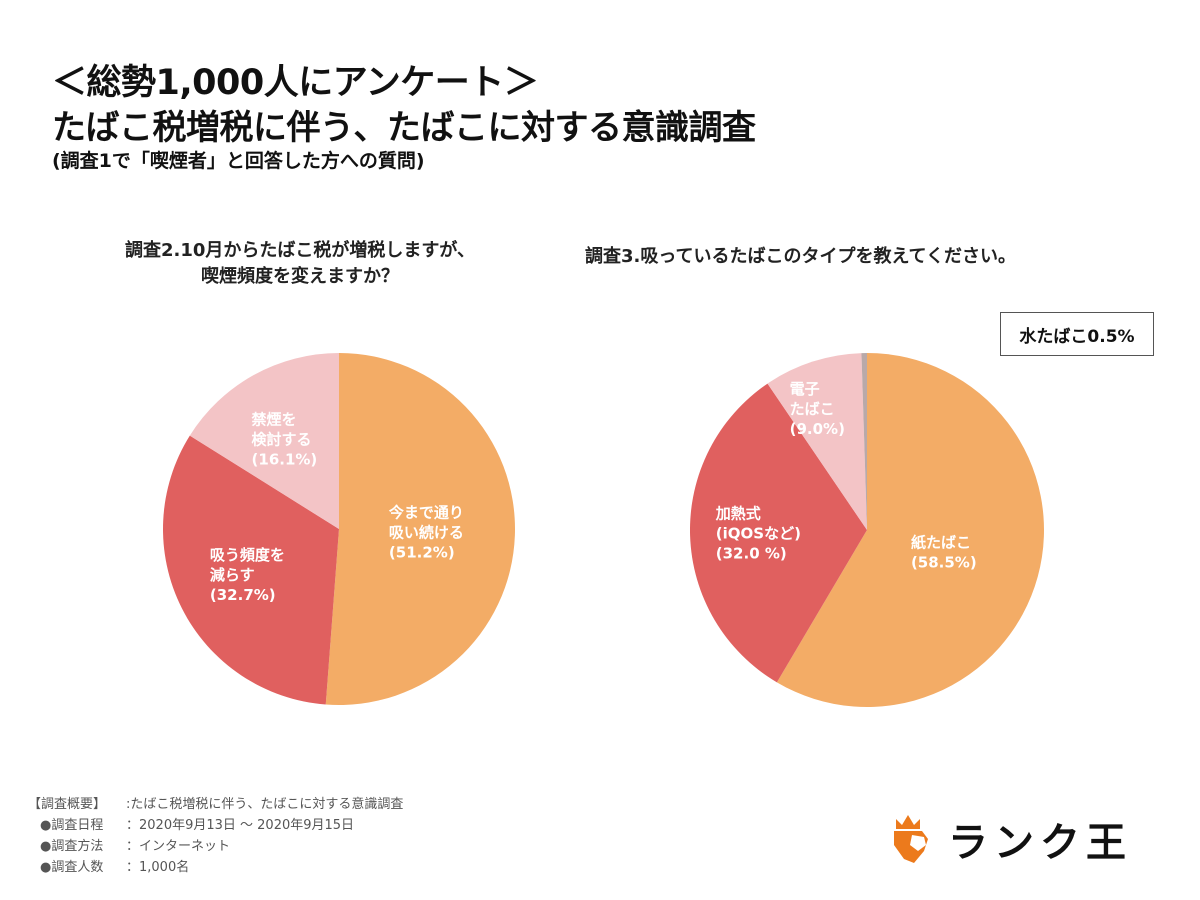  Describe the element at coordinates (265, 804) in the screenshot. I see `summary-value: :たばこ税増税に伴う、たばこに対する意識調査` at that location.